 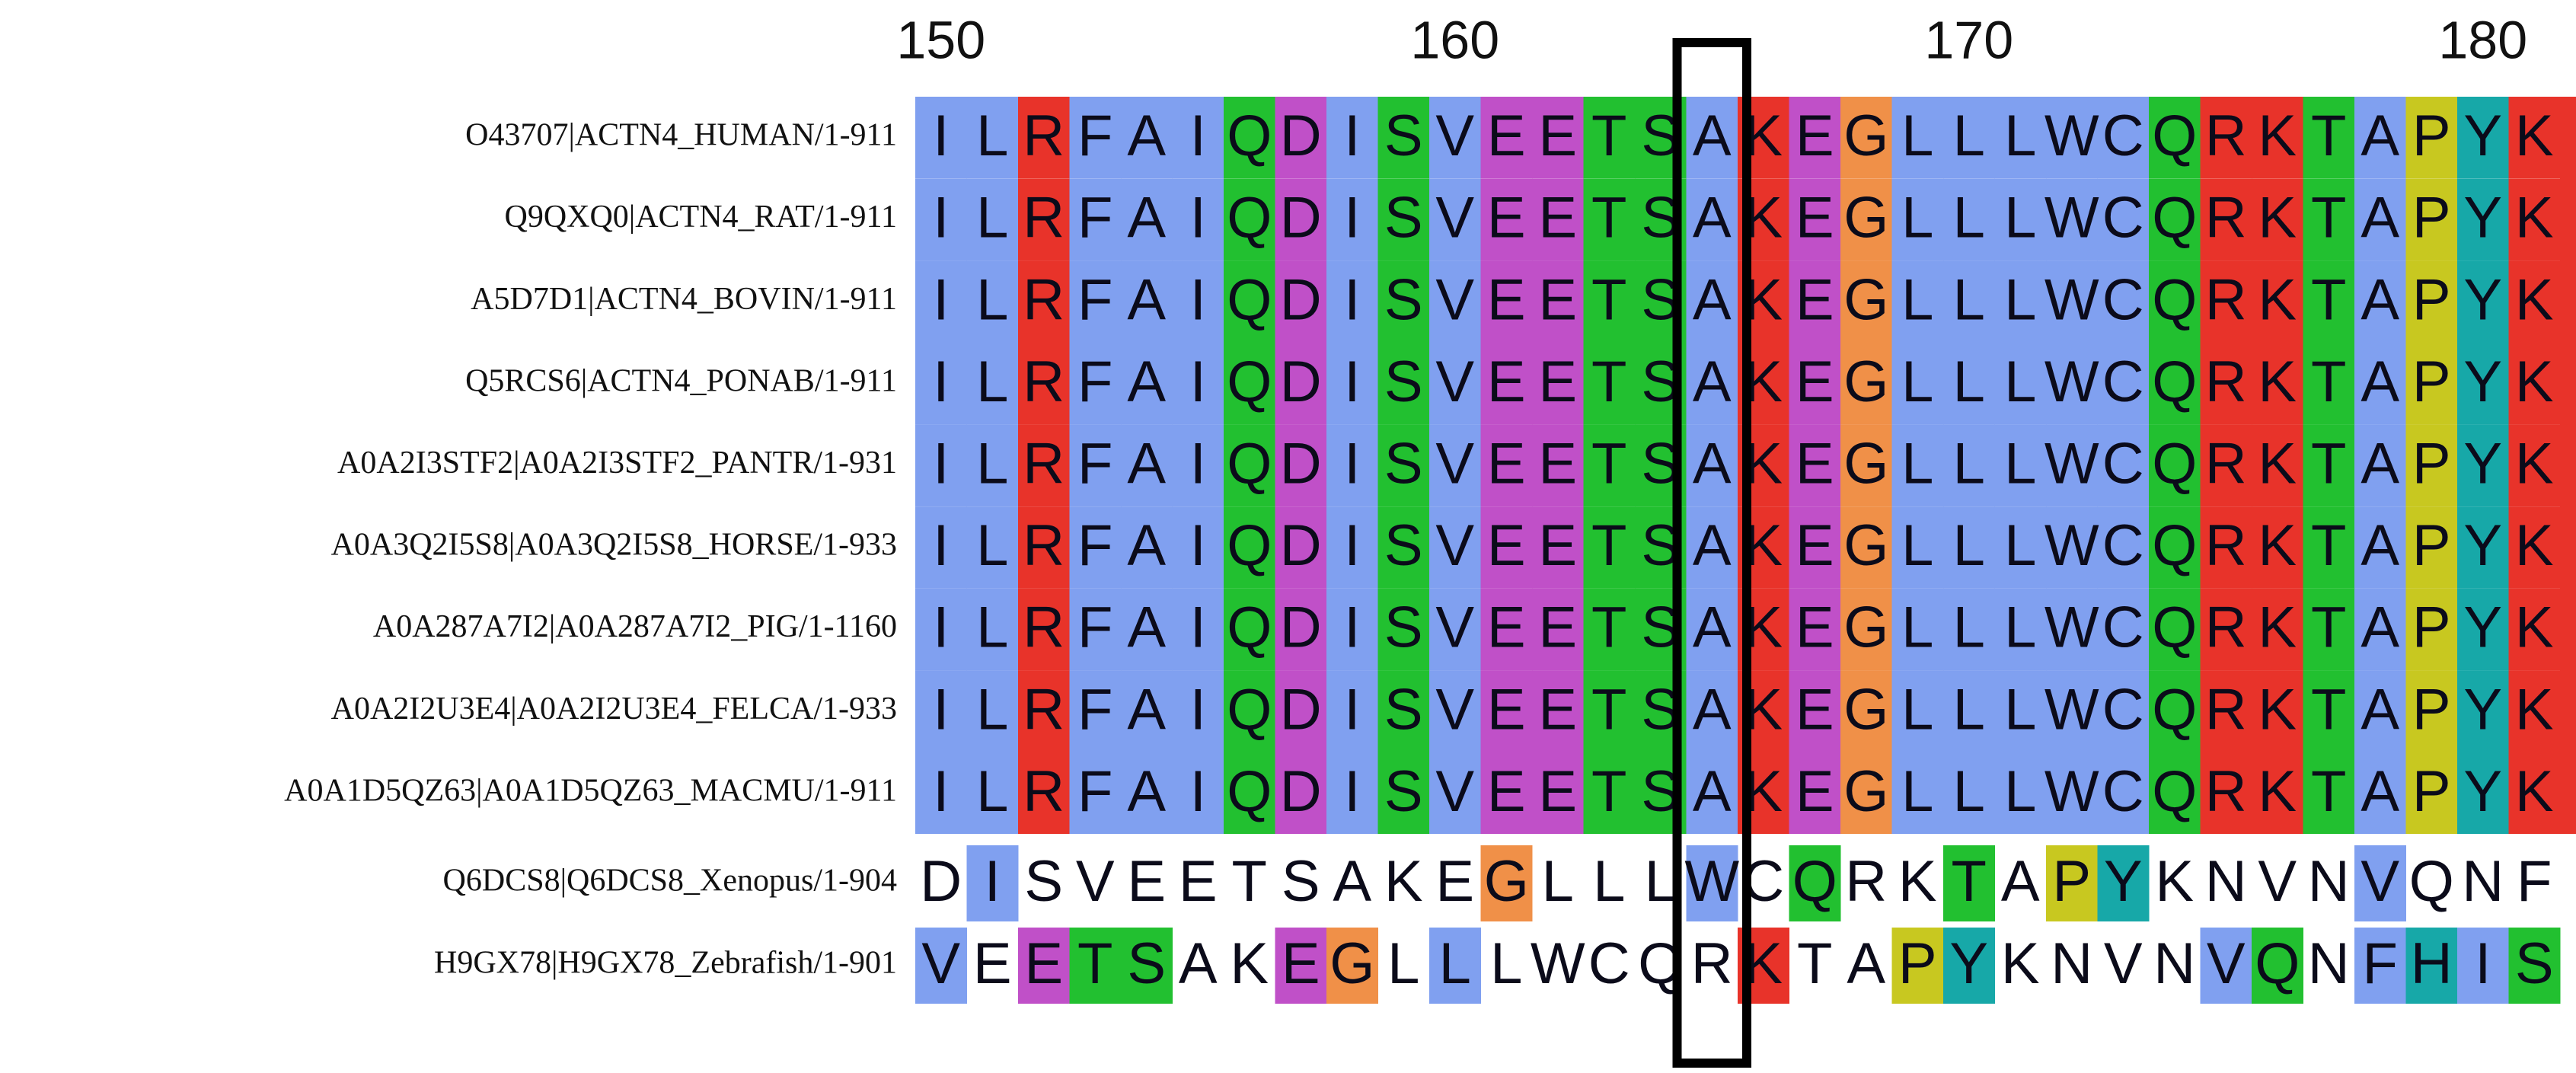 I want to click on residue: H, so click(x=2432, y=964).